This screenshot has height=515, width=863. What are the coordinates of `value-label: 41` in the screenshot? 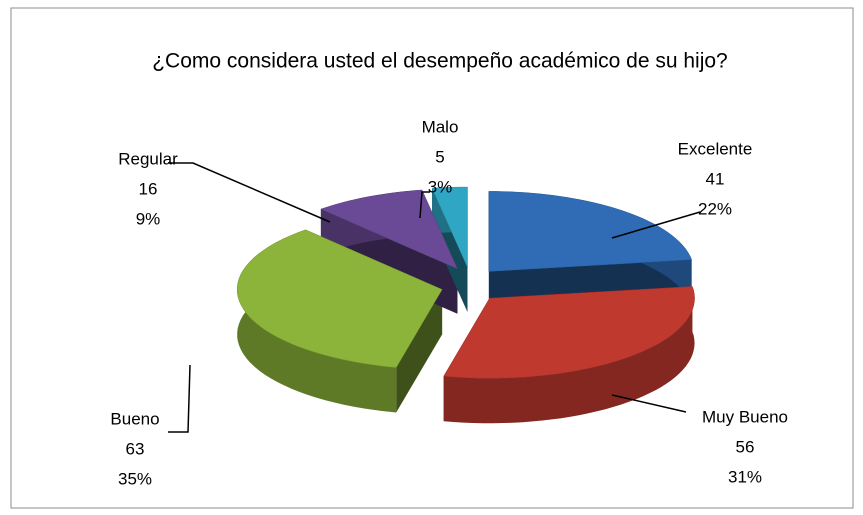 It's located at (715, 178).